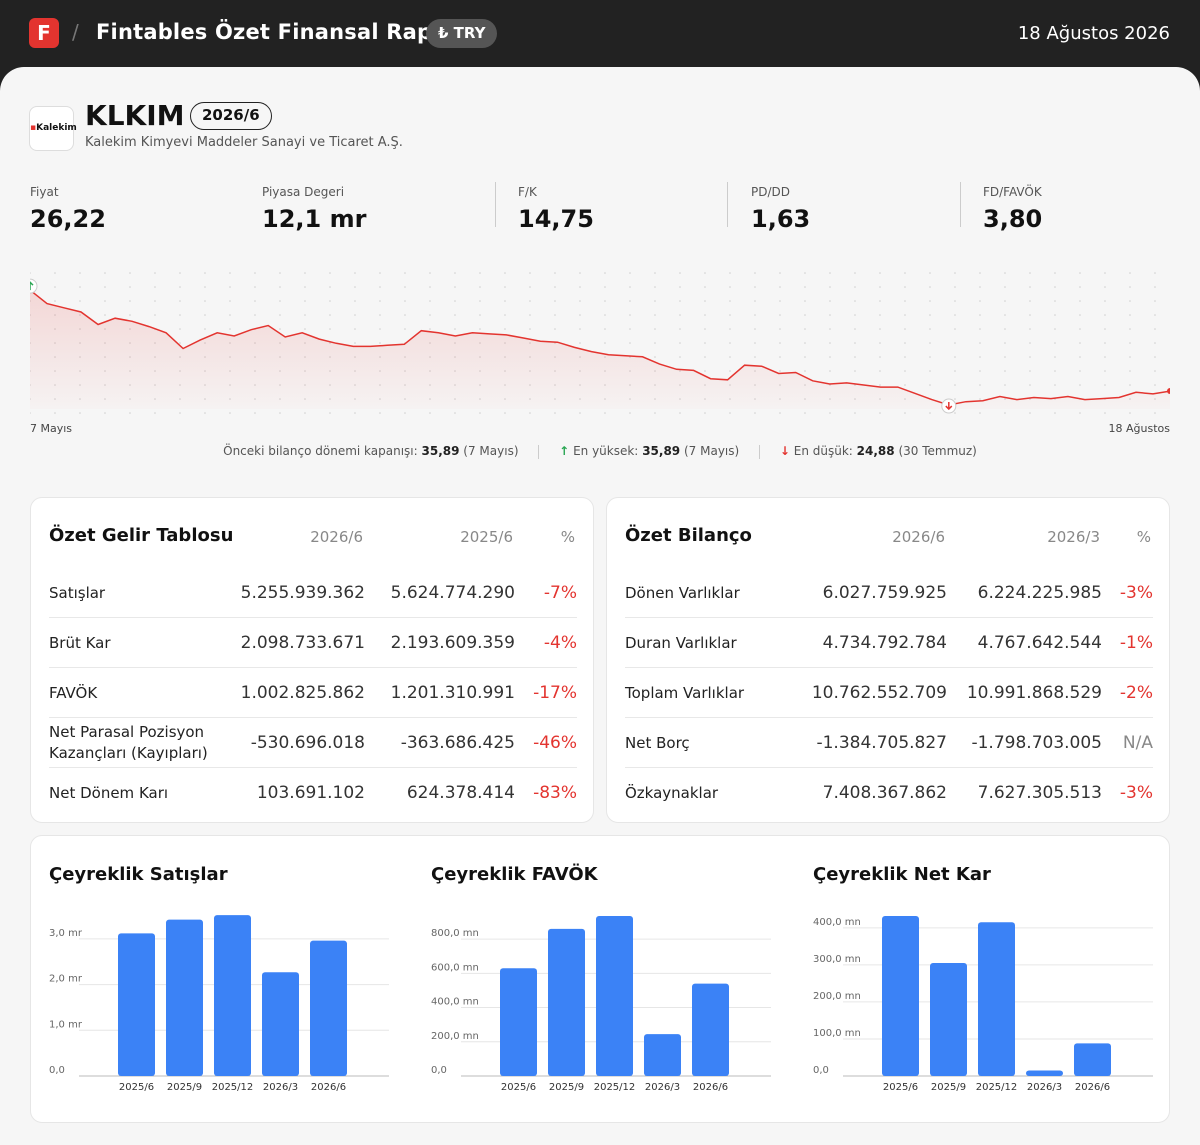  I want to click on column-header: 2026/6, so click(918, 537).